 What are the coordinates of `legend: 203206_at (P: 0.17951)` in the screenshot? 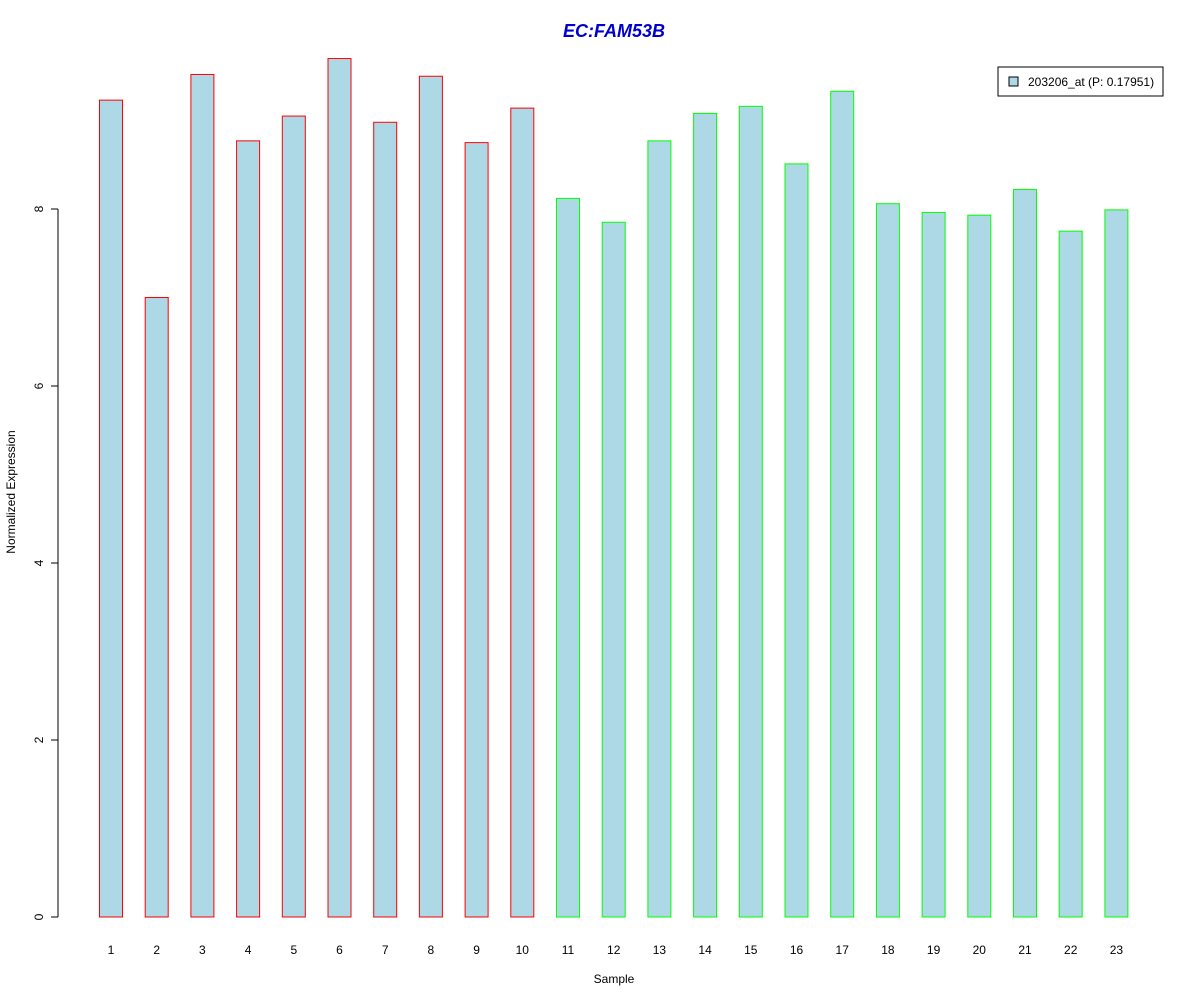 It's located at (1080, 81).